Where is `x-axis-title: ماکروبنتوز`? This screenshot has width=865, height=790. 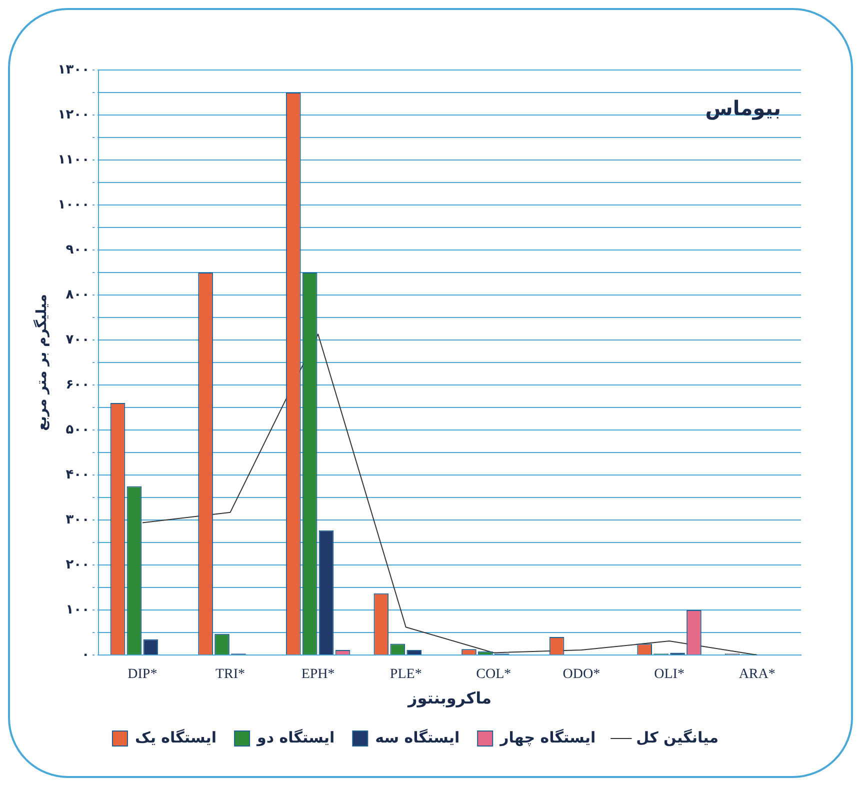
x-axis-title: ماکروبنتوز is located at coordinates (449, 698).